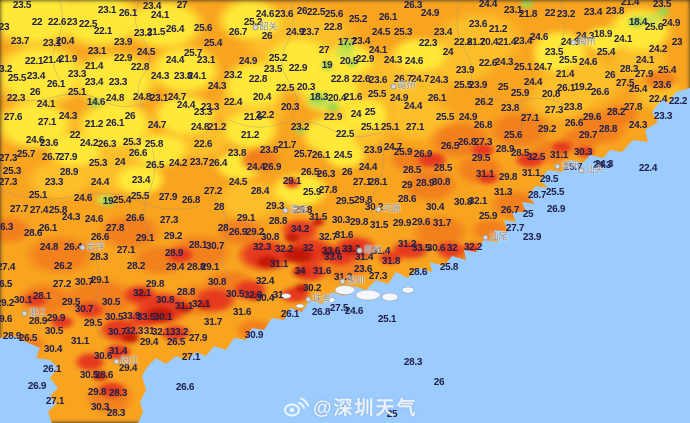 This screenshot has height=423, width=690. Describe the element at coordinates (37, 386) in the screenshot. I see `station-temp: 26.9` at that location.